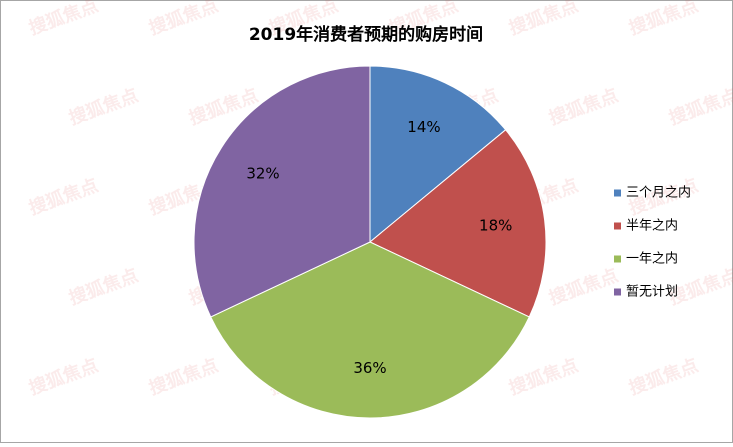  What do you see at coordinates (652, 292) in the screenshot?
I see `legend-label: 暂无计划` at bounding box center [652, 292].